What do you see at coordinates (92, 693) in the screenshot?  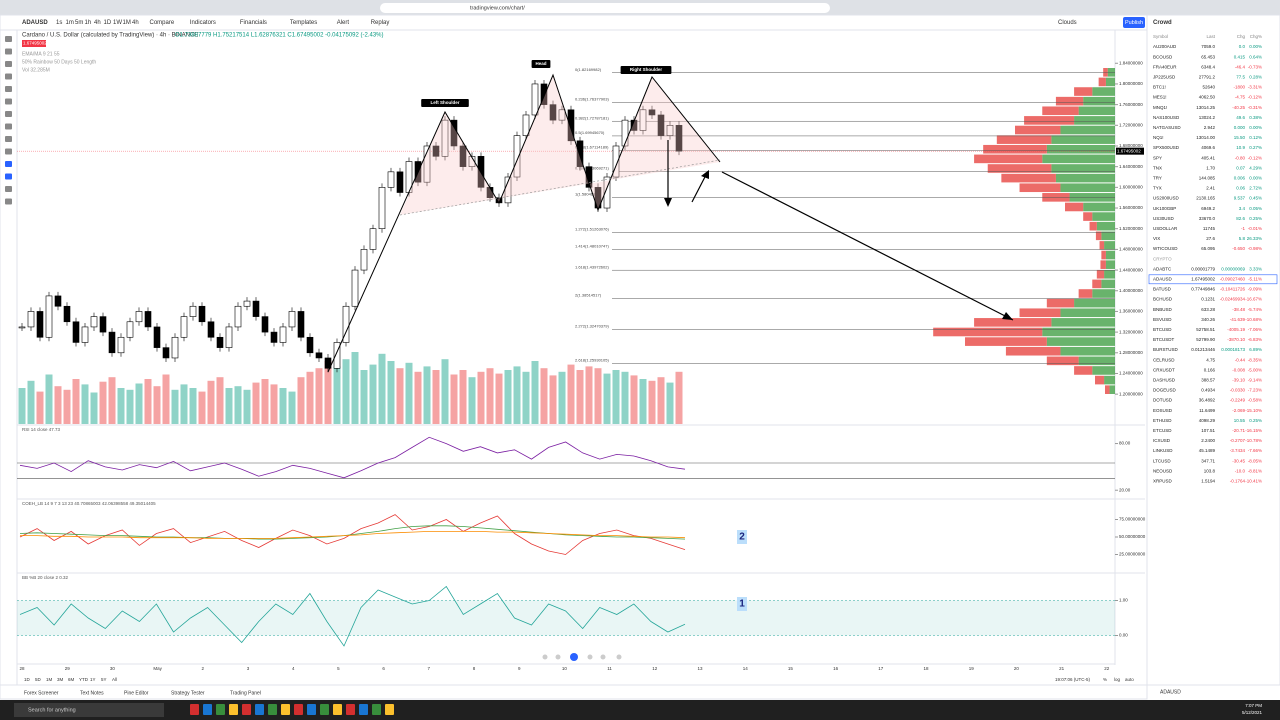 I see `bottom-tab: Text Notes` at bounding box center [92, 693].